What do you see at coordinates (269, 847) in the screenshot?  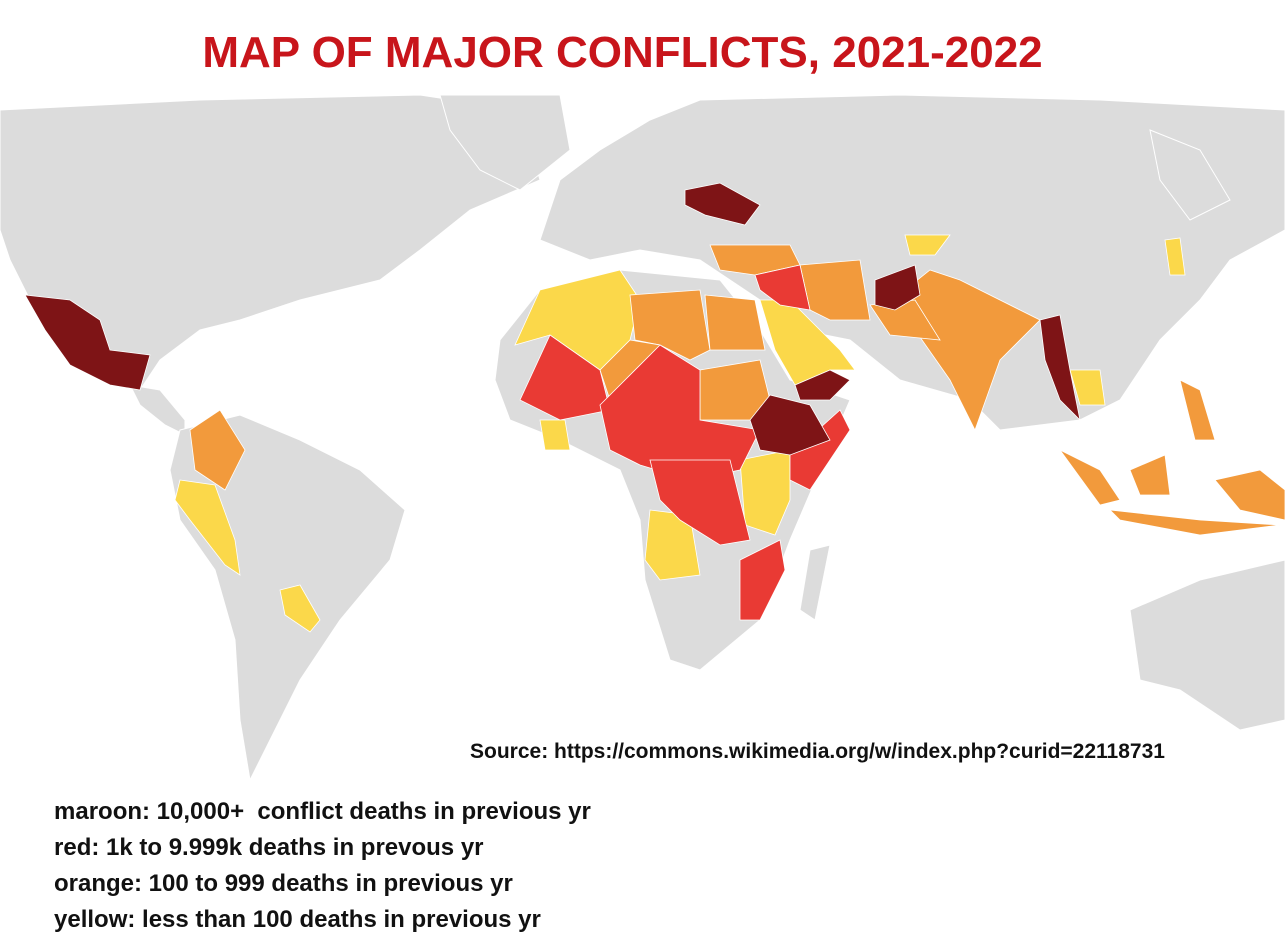 I see `legend-entry: red: 1k to 9.999k deaths in prevous yr` at bounding box center [269, 847].